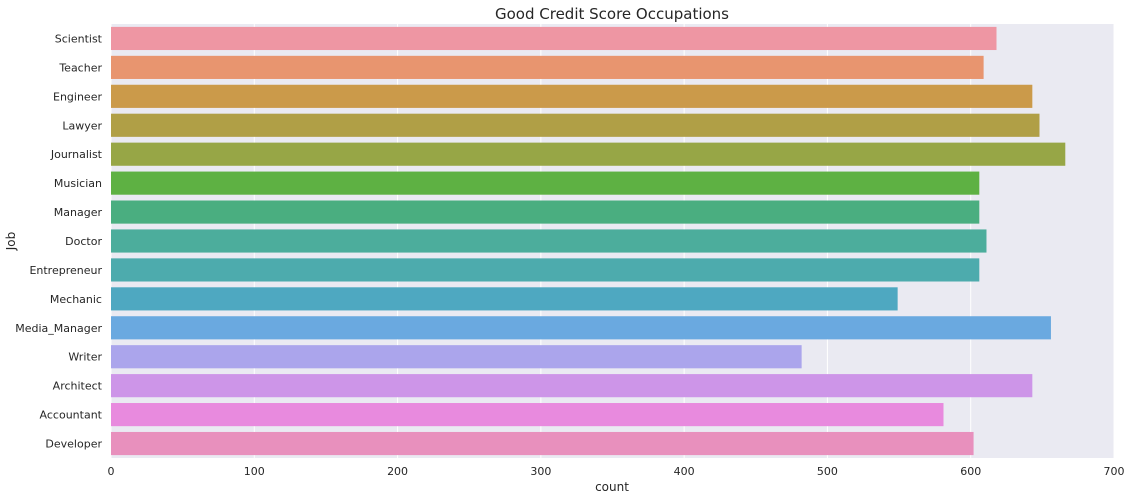 This screenshot has height=499, width=1130. What do you see at coordinates (612, 487) in the screenshot?
I see `x-axis-label: count` at bounding box center [612, 487].